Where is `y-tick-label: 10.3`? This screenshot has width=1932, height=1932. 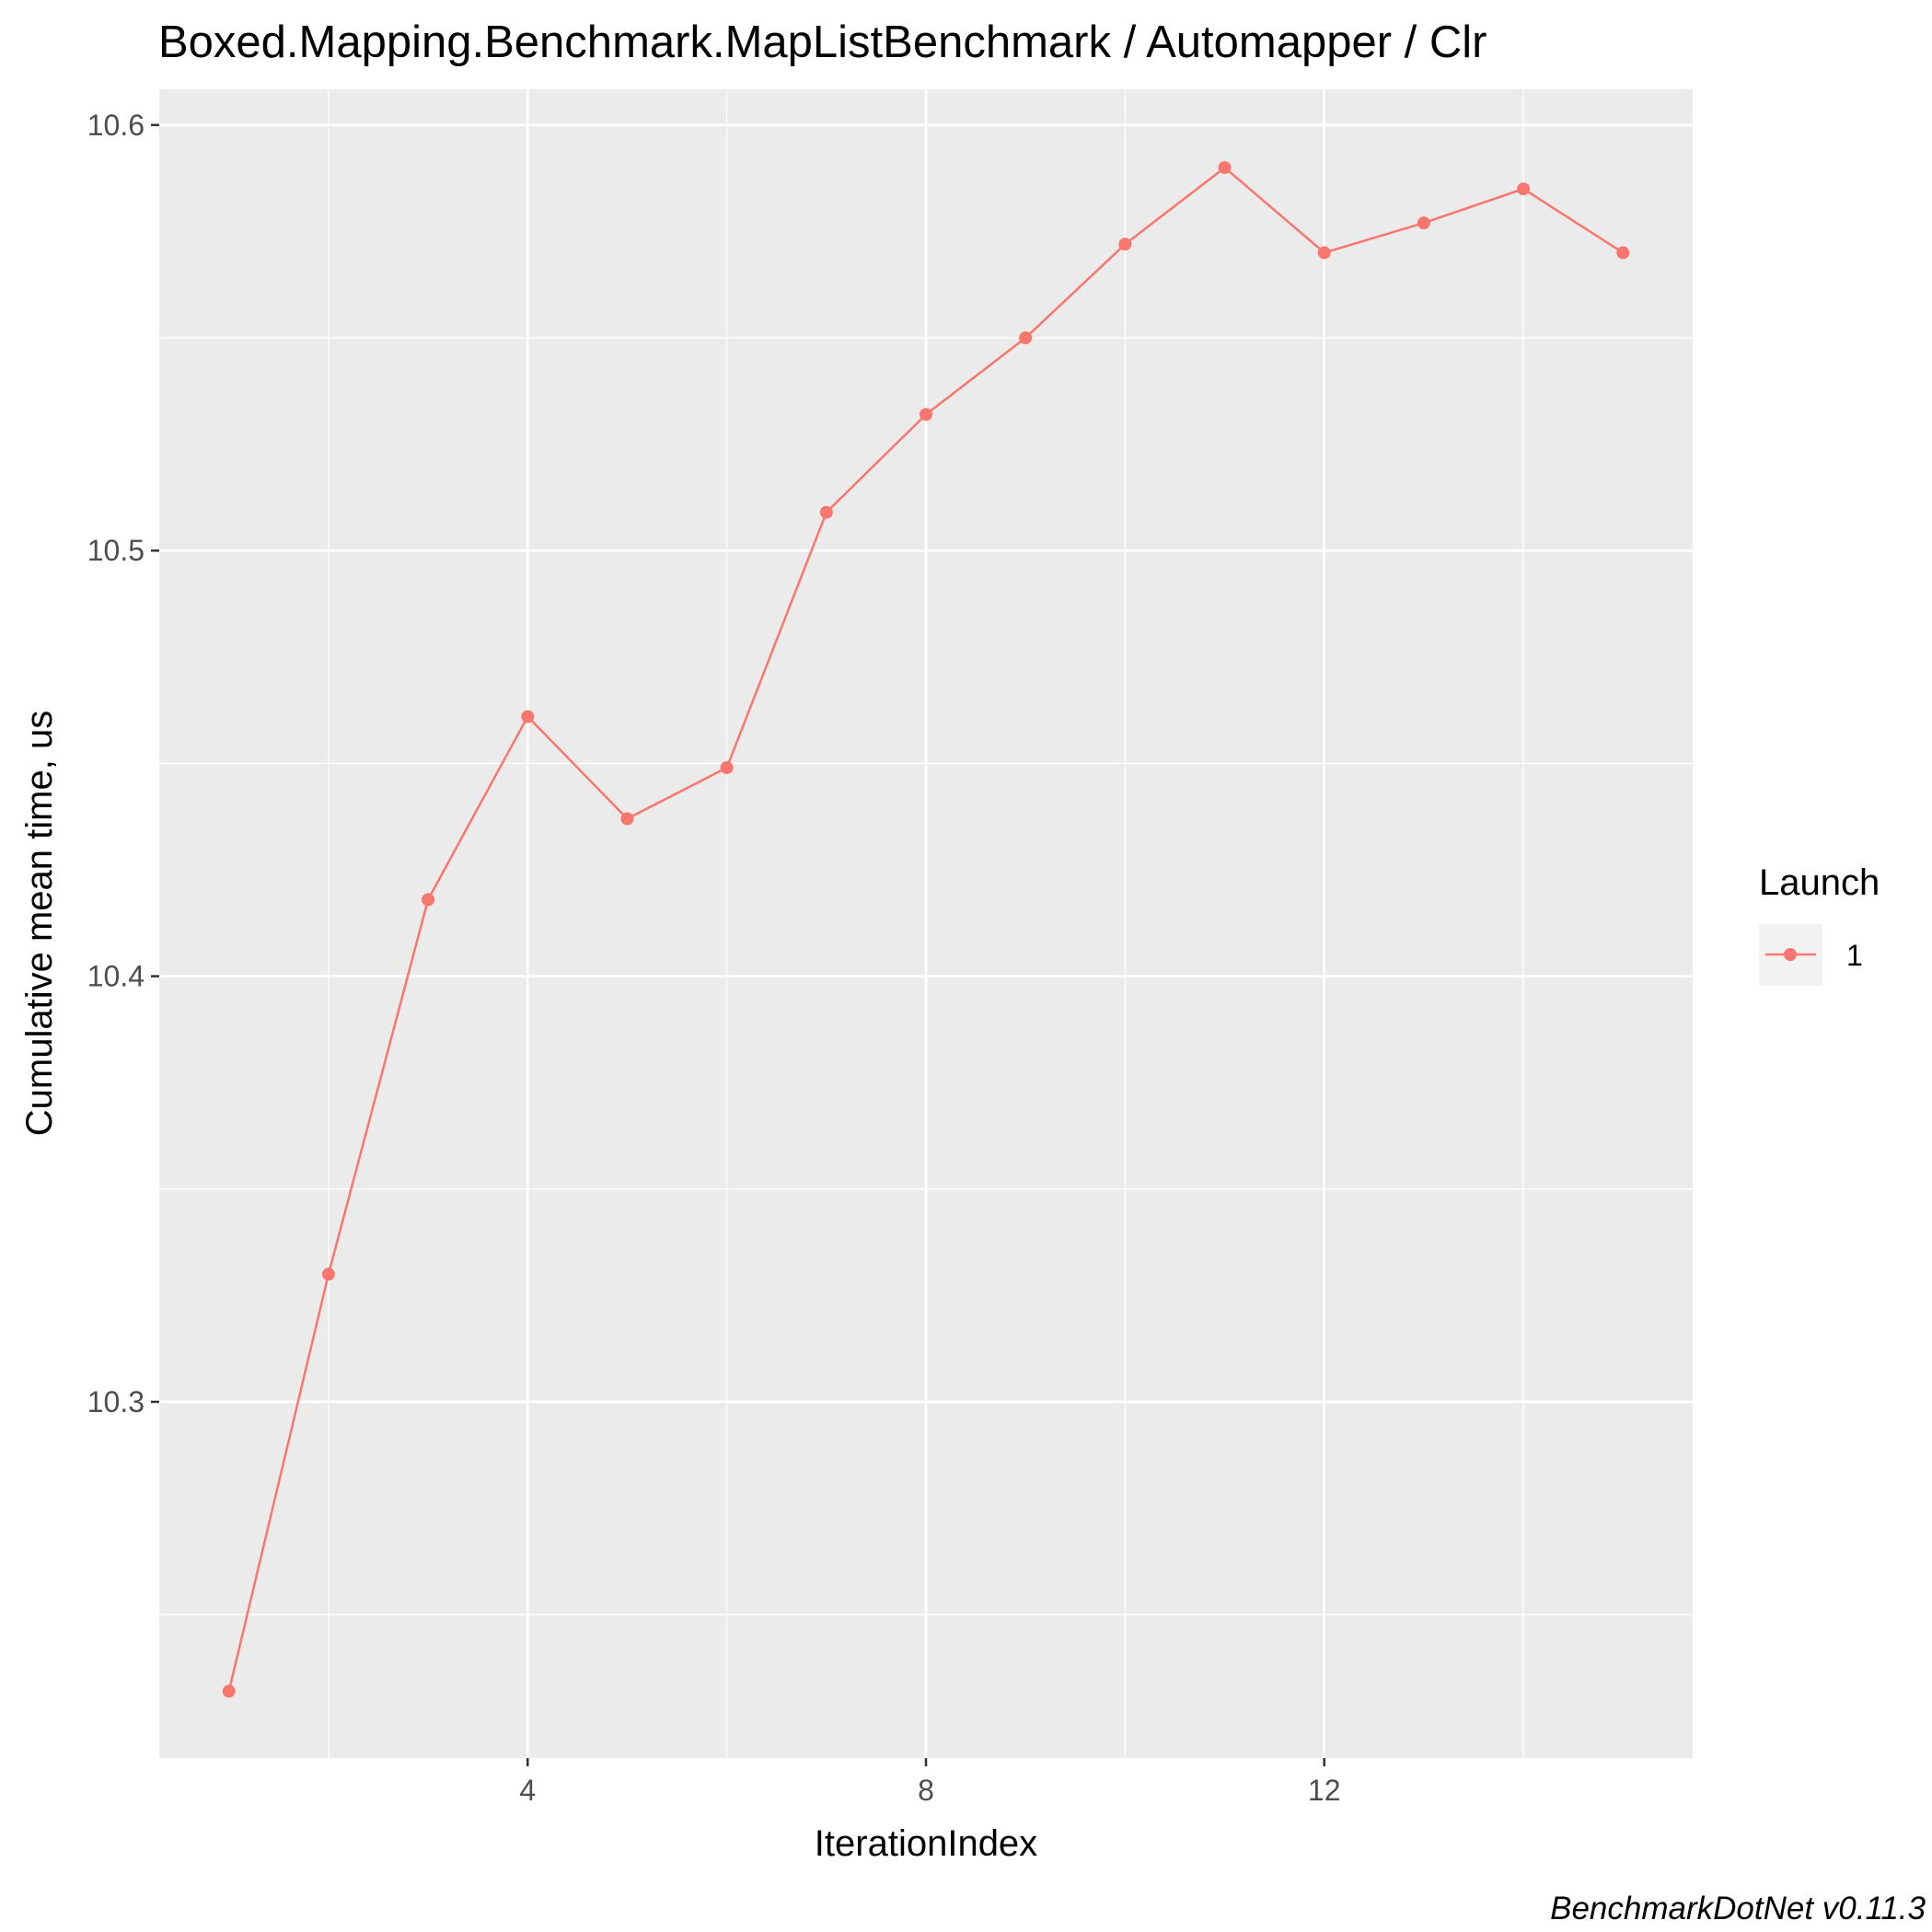 y-tick-label: 10.3 is located at coordinates (116, 1402).